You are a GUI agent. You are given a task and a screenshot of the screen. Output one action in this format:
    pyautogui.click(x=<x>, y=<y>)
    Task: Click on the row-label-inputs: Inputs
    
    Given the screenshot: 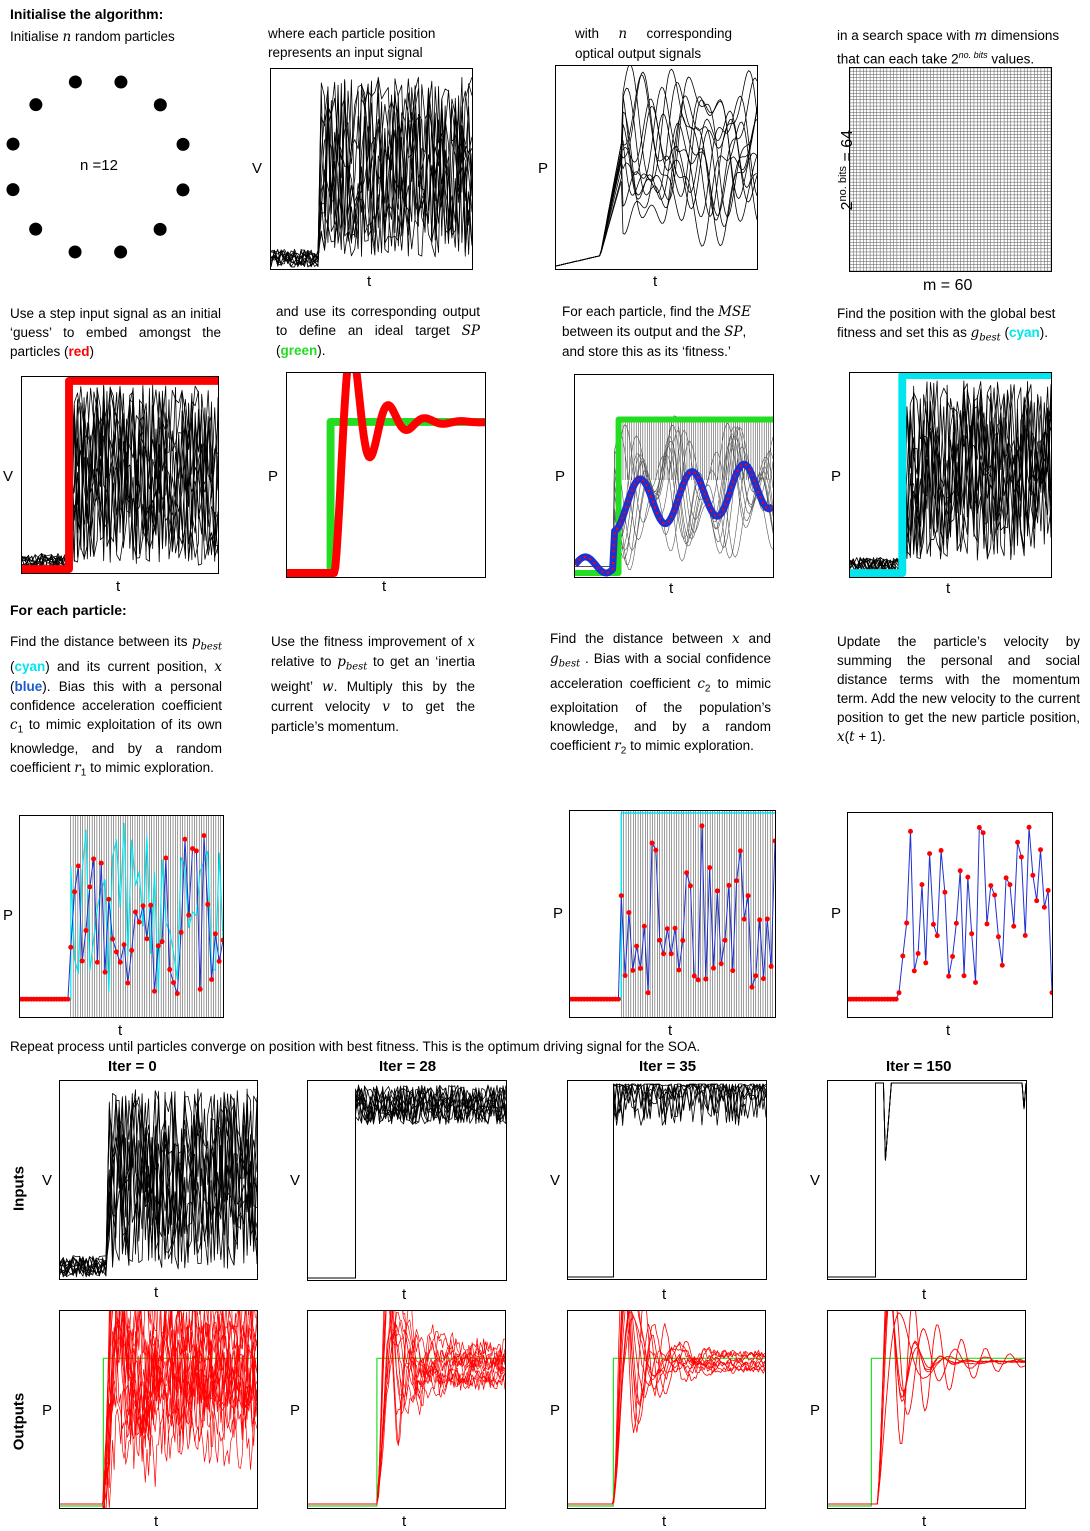 What is the action you would take?
    pyautogui.click(x=19, y=1188)
    